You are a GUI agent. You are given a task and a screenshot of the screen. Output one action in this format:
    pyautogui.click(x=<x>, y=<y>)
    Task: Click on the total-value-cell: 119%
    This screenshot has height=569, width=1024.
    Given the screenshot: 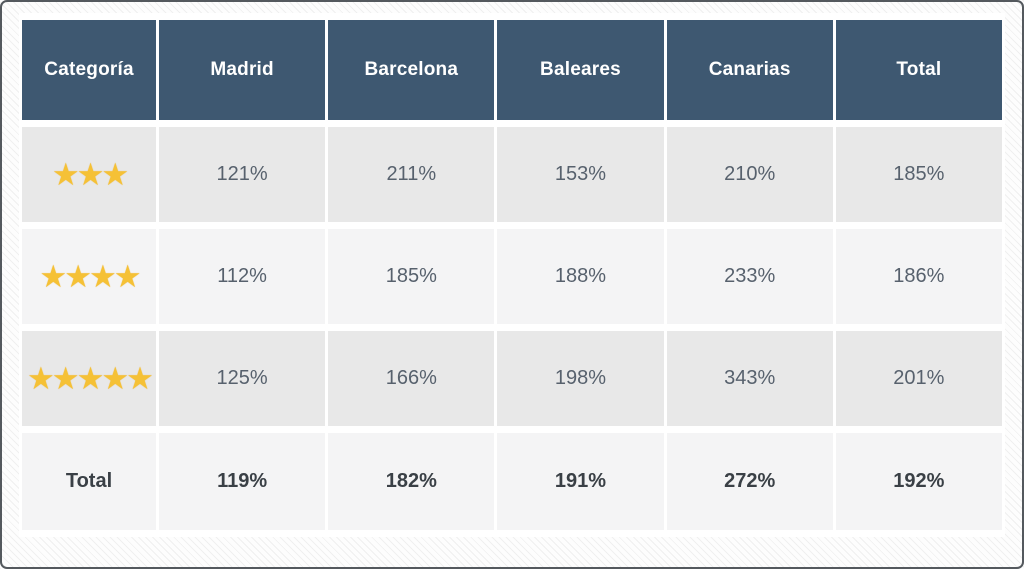 What is the action you would take?
    pyautogui.click(x=242, y=481)
    